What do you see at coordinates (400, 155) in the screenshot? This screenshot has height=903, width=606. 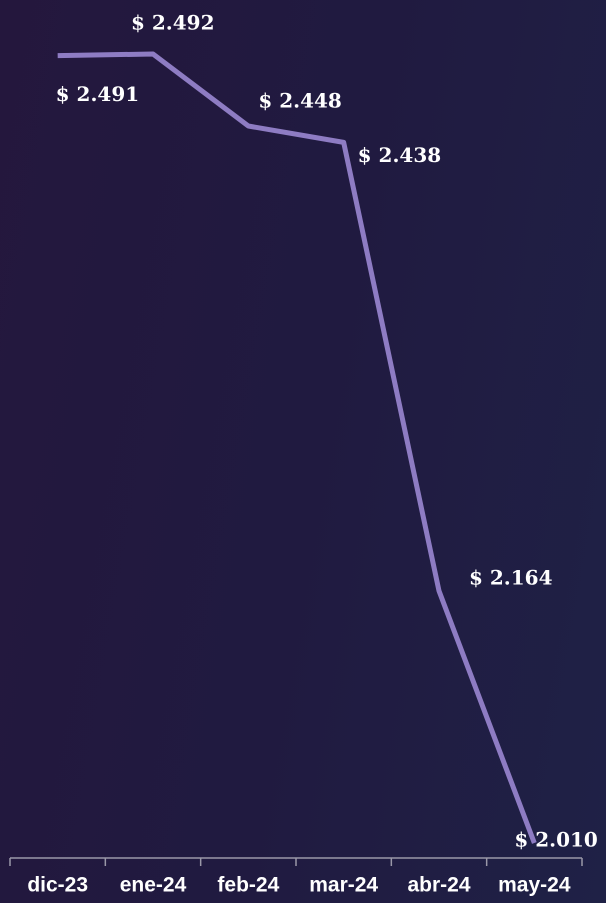 I see `data-label: $ 2.438` at bounding box center [400, 155].